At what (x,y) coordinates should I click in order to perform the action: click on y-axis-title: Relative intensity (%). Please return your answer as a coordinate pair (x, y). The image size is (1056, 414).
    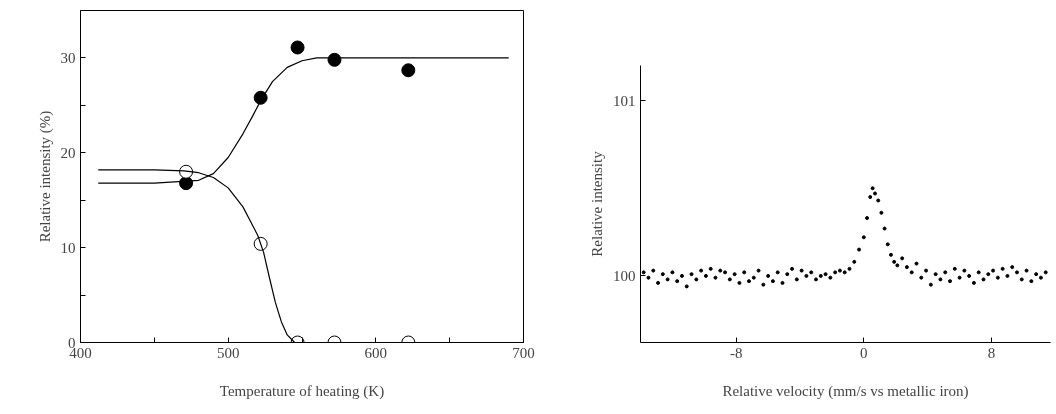
    Looking at the image, I should click on (45, 176).